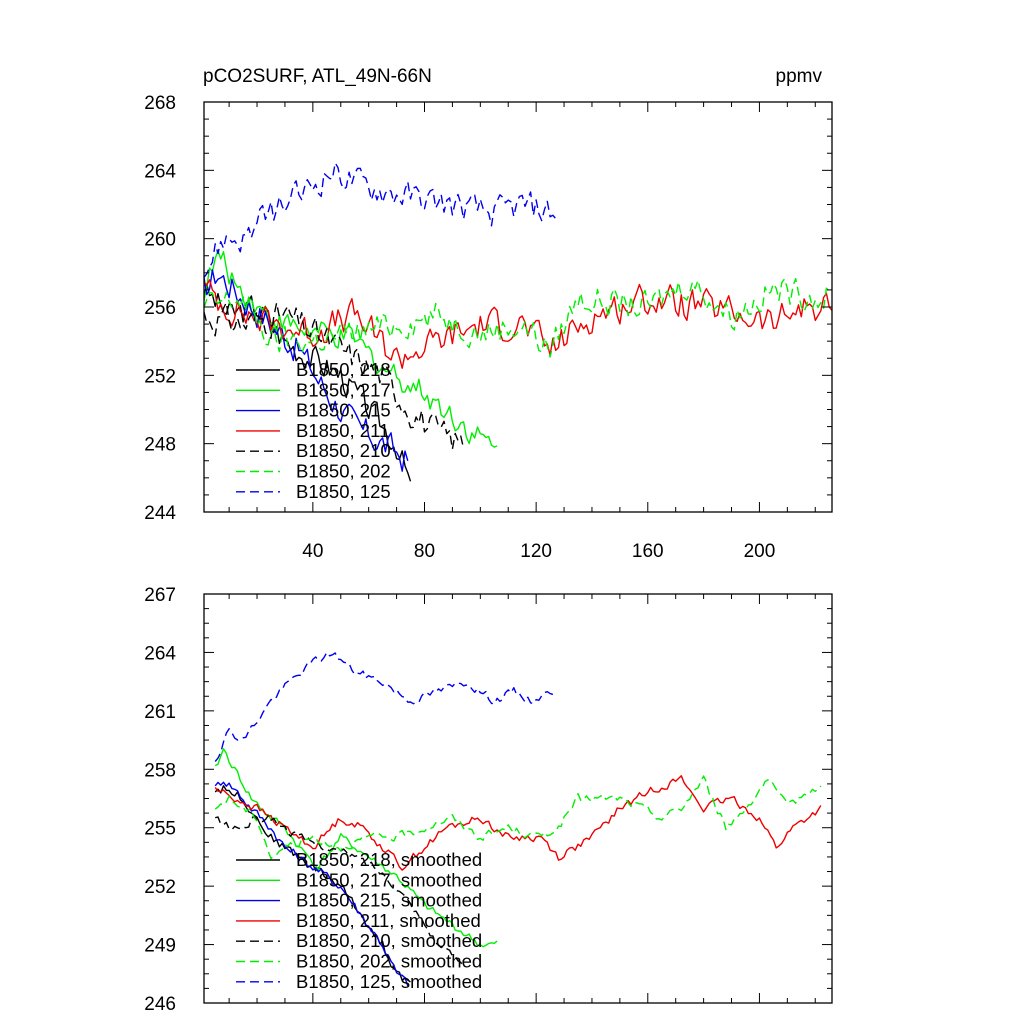  What do you see at coordinates (389, 900) in the screenshot?
I see `bottom-legend-label: B1850, 215, smoothed` at bounding box center [389, 900].